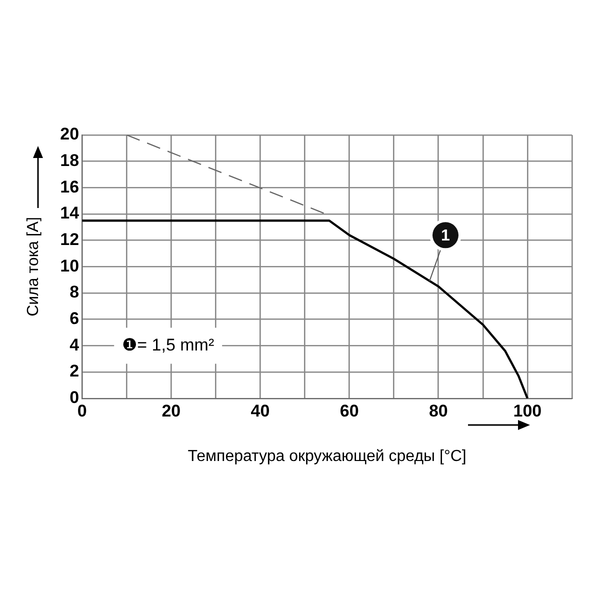 The width and height of the screenshot is (600, 600). Describe the element at coordinates (168, 344) in the screenshot. I see `annotation: ❶= 1,5 mm²` at that location.